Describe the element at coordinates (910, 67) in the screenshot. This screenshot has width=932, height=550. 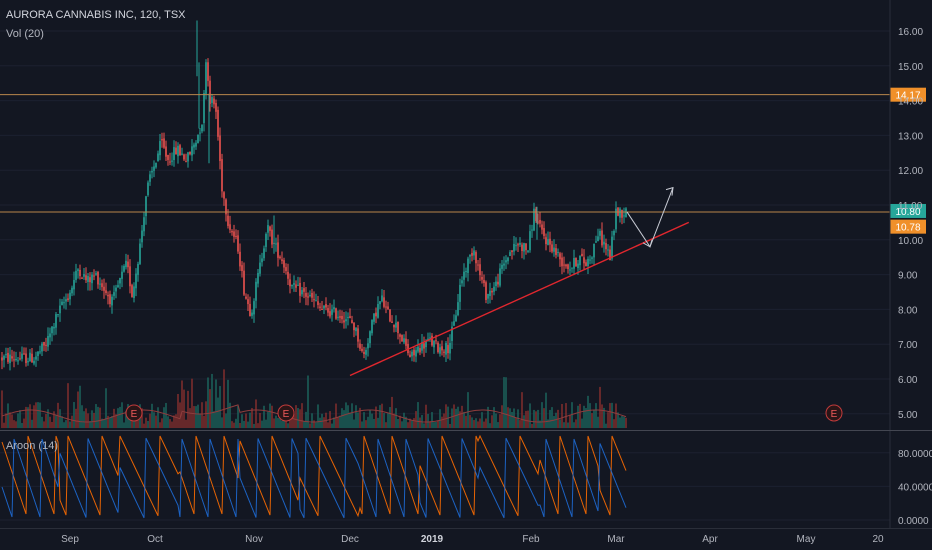
I see `price-tick-label: 15.00` at that location.